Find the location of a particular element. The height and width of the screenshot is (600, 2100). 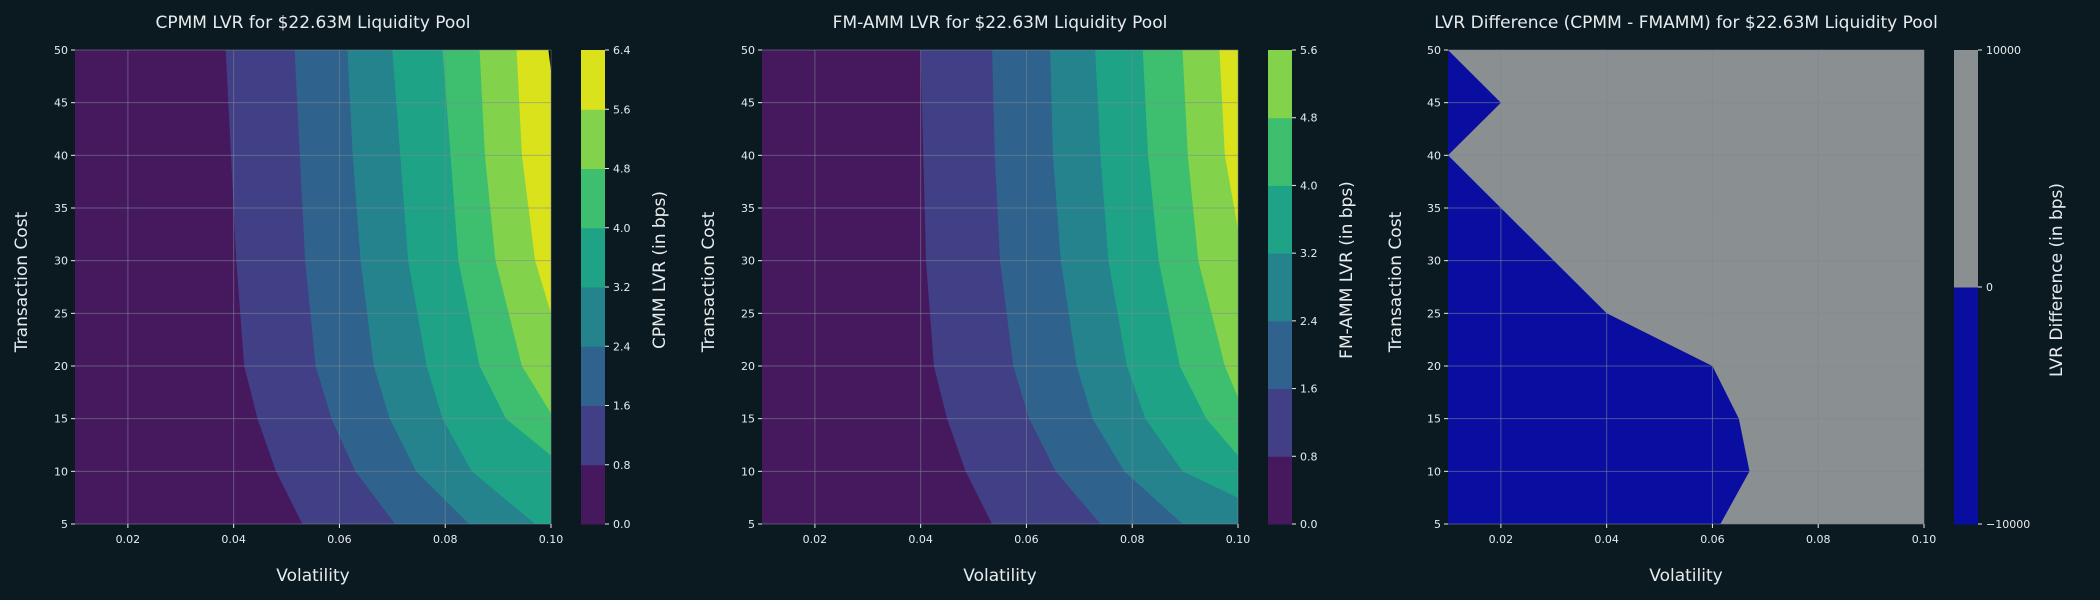

difference-xlabel: Volatility is located at coordinates (1685, 576).